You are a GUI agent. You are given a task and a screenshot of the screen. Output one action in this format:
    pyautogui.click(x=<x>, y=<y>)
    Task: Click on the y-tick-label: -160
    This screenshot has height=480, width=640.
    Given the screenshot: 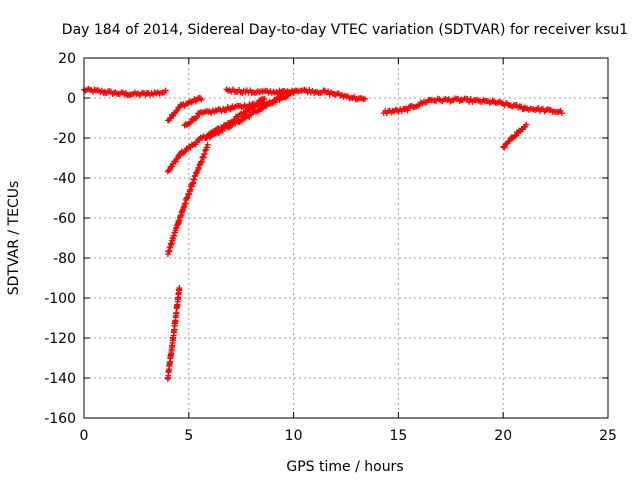 What is the action you would take?
    pyautogui.click(x=60, y=419)
    